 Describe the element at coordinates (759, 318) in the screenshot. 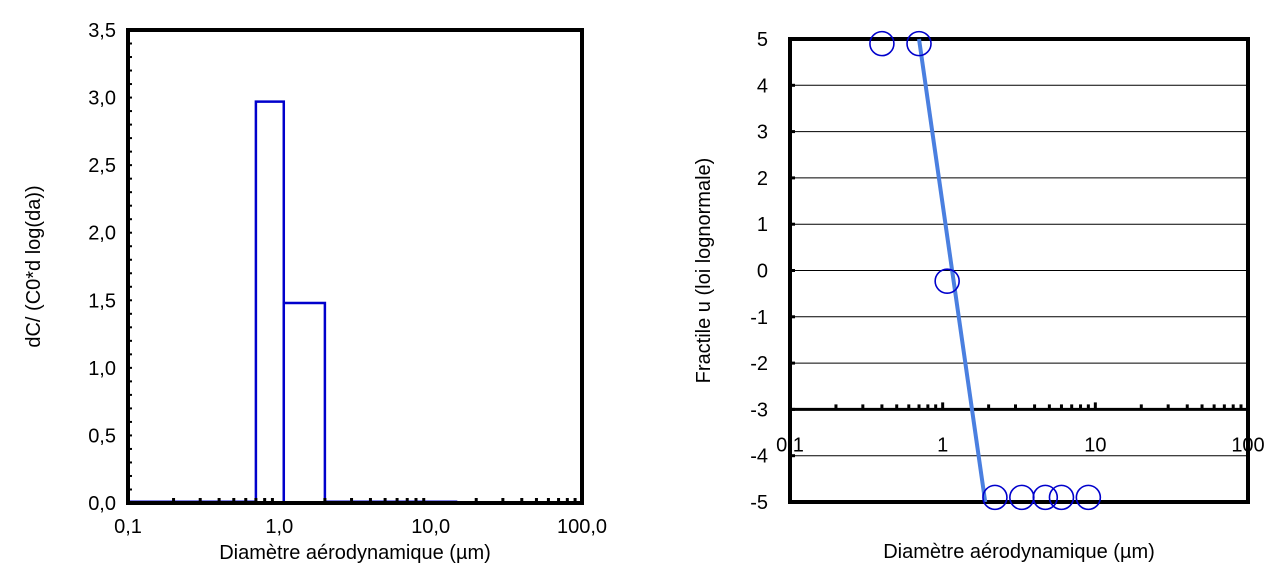

I see `y-tick-label: -1` at that location.